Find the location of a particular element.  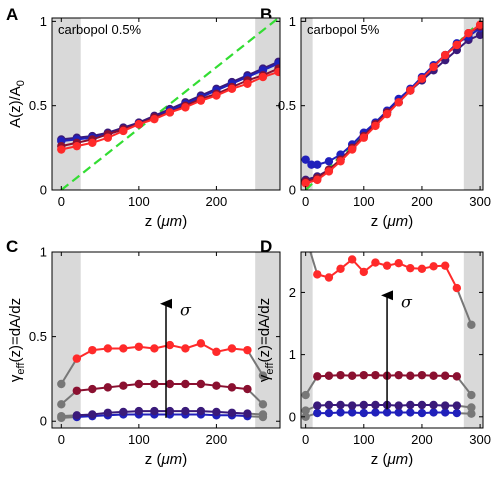

x-tick-label-c-1: 100 is located at coordinates (139, 439).